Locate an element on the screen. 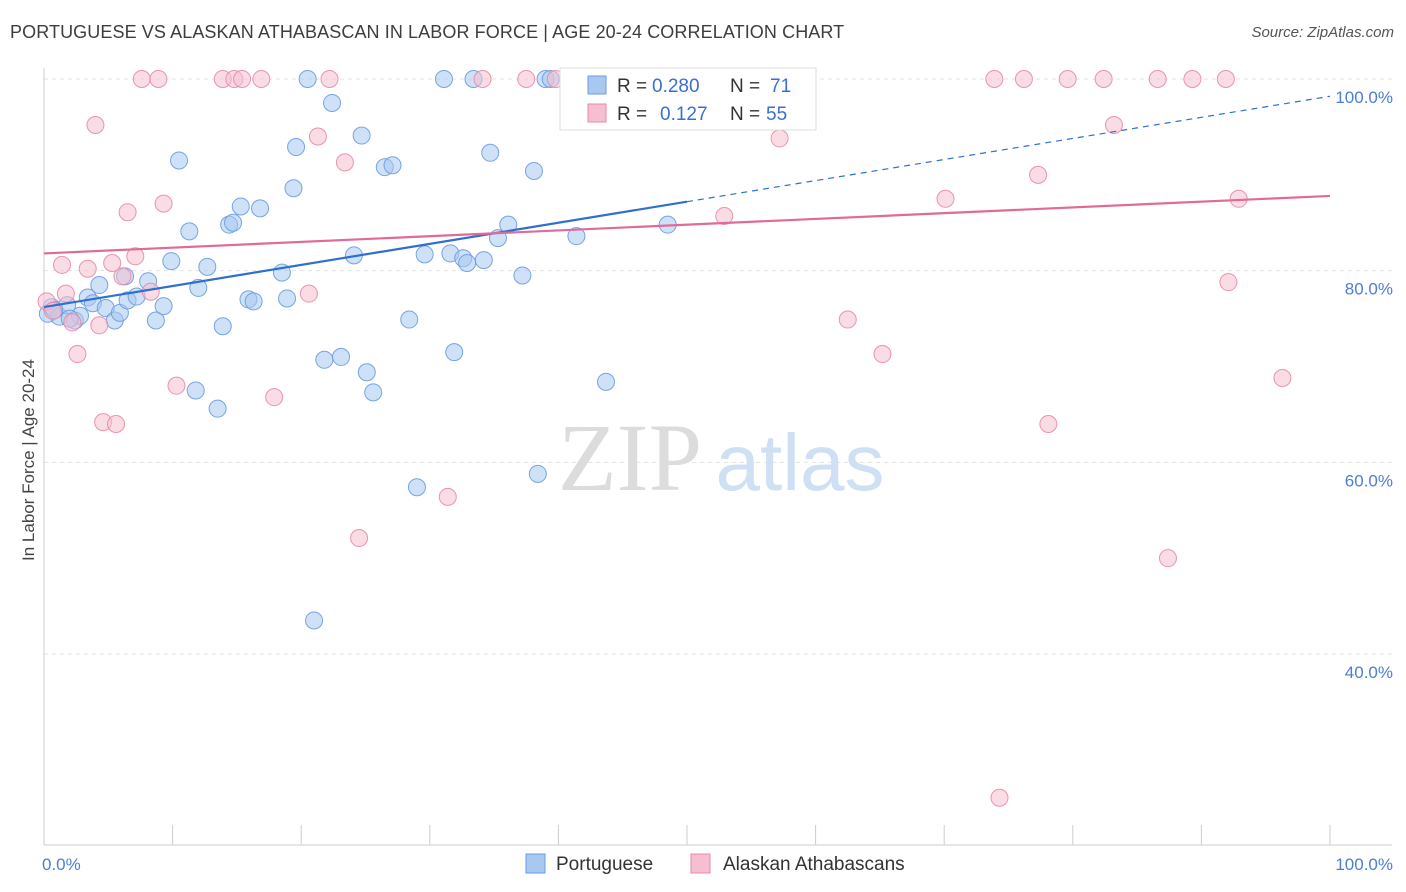 This screenshot has width=1406, height=892. watermark-zip: ZIP is located at coordinates (630, 457).